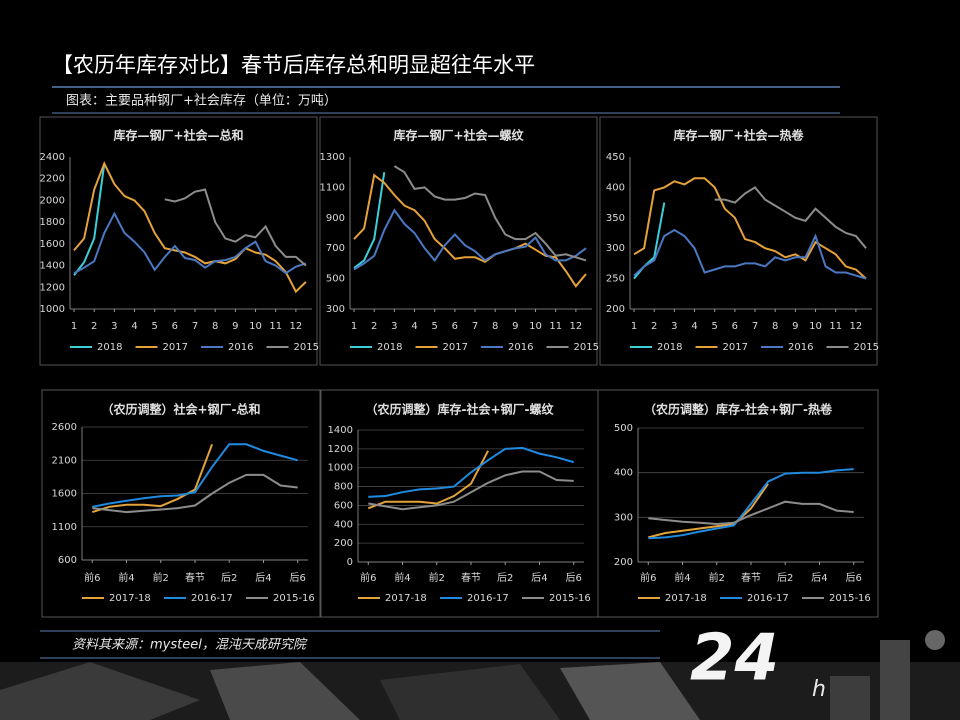 The height and width of the screenshot is (720, 960). Describe the element at coordinates (180, 409) in the screenshot. I see `chart-title: （农历调整）社会+钢厂-总和` at that location.